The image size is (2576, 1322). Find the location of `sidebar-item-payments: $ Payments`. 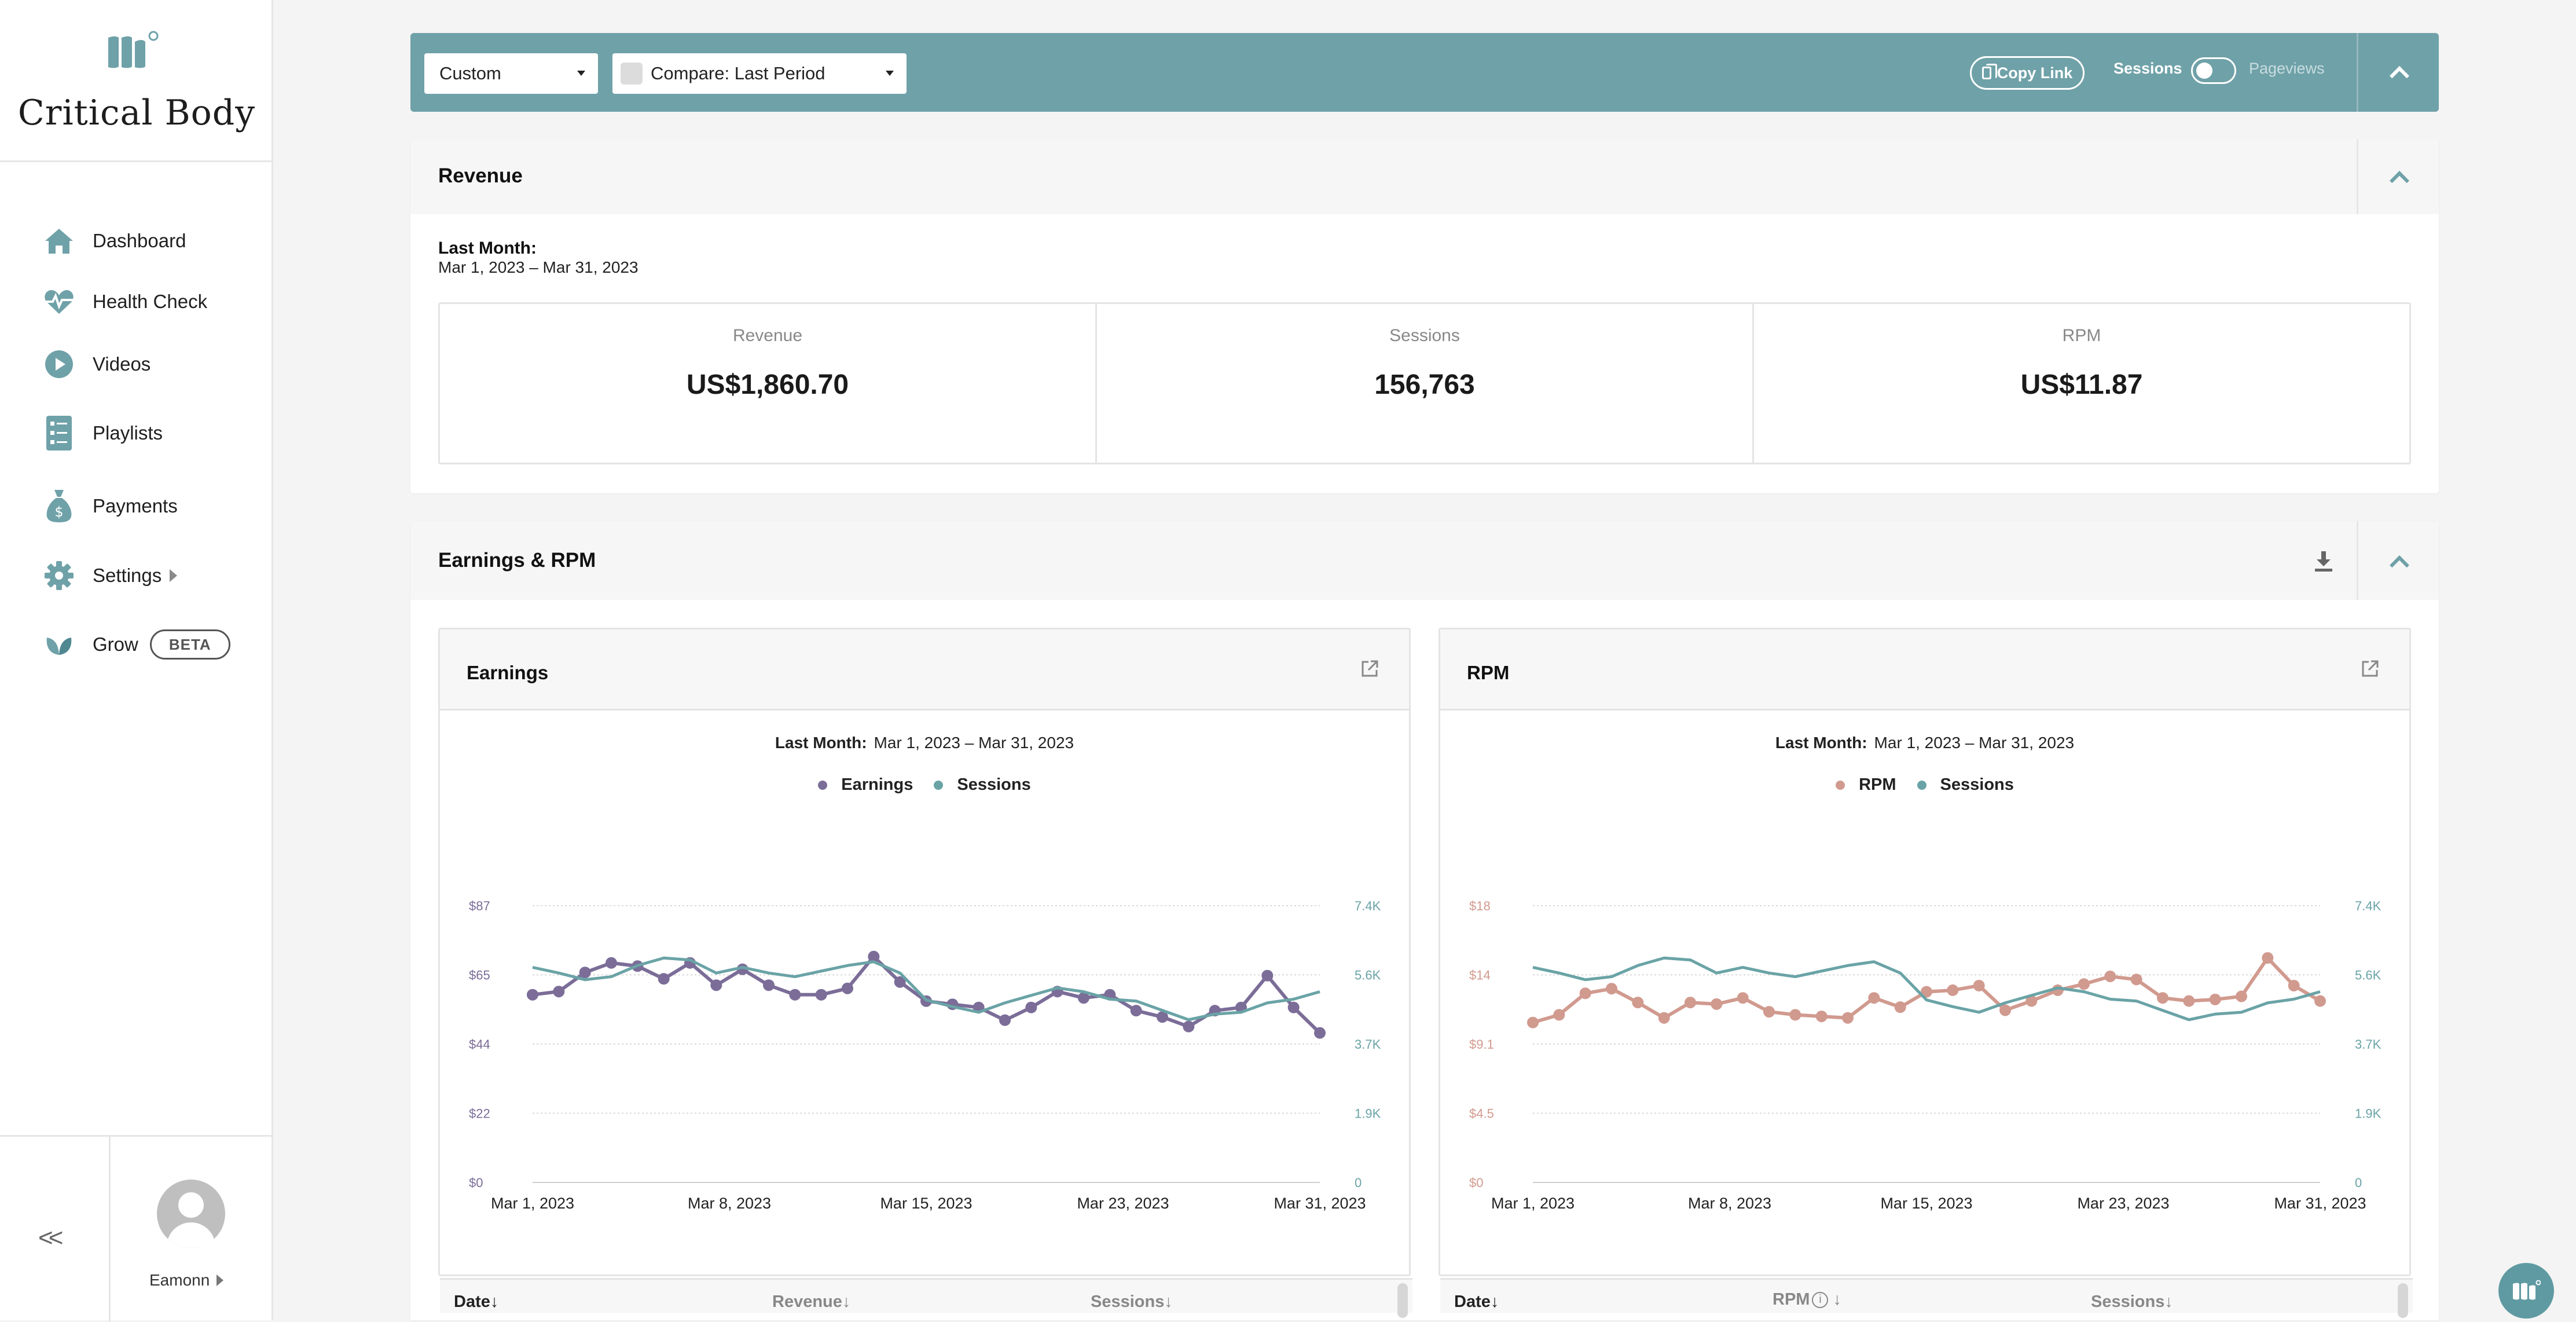

sidebar-item-payments: $ Payments is located at coordinates (110, 506).